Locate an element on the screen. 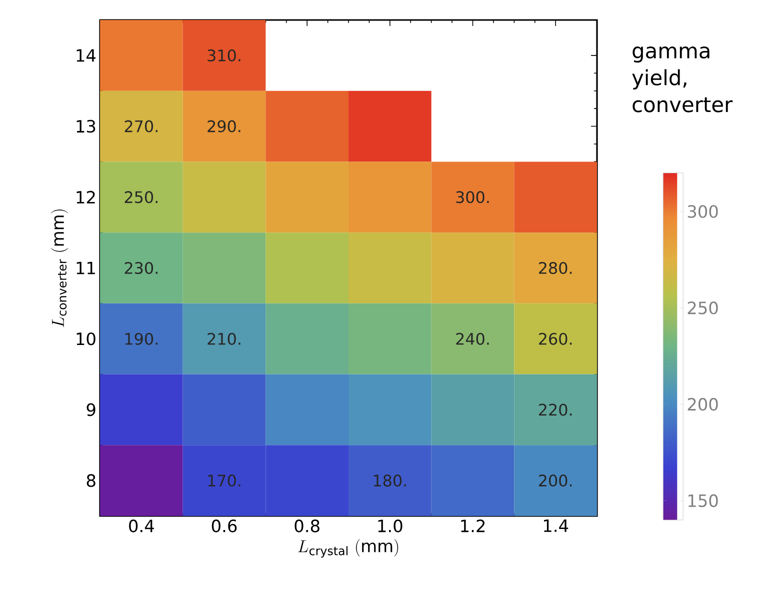 This screenshot has width=778, height=603. data-label: 170. is located at coordinates (224, 480).